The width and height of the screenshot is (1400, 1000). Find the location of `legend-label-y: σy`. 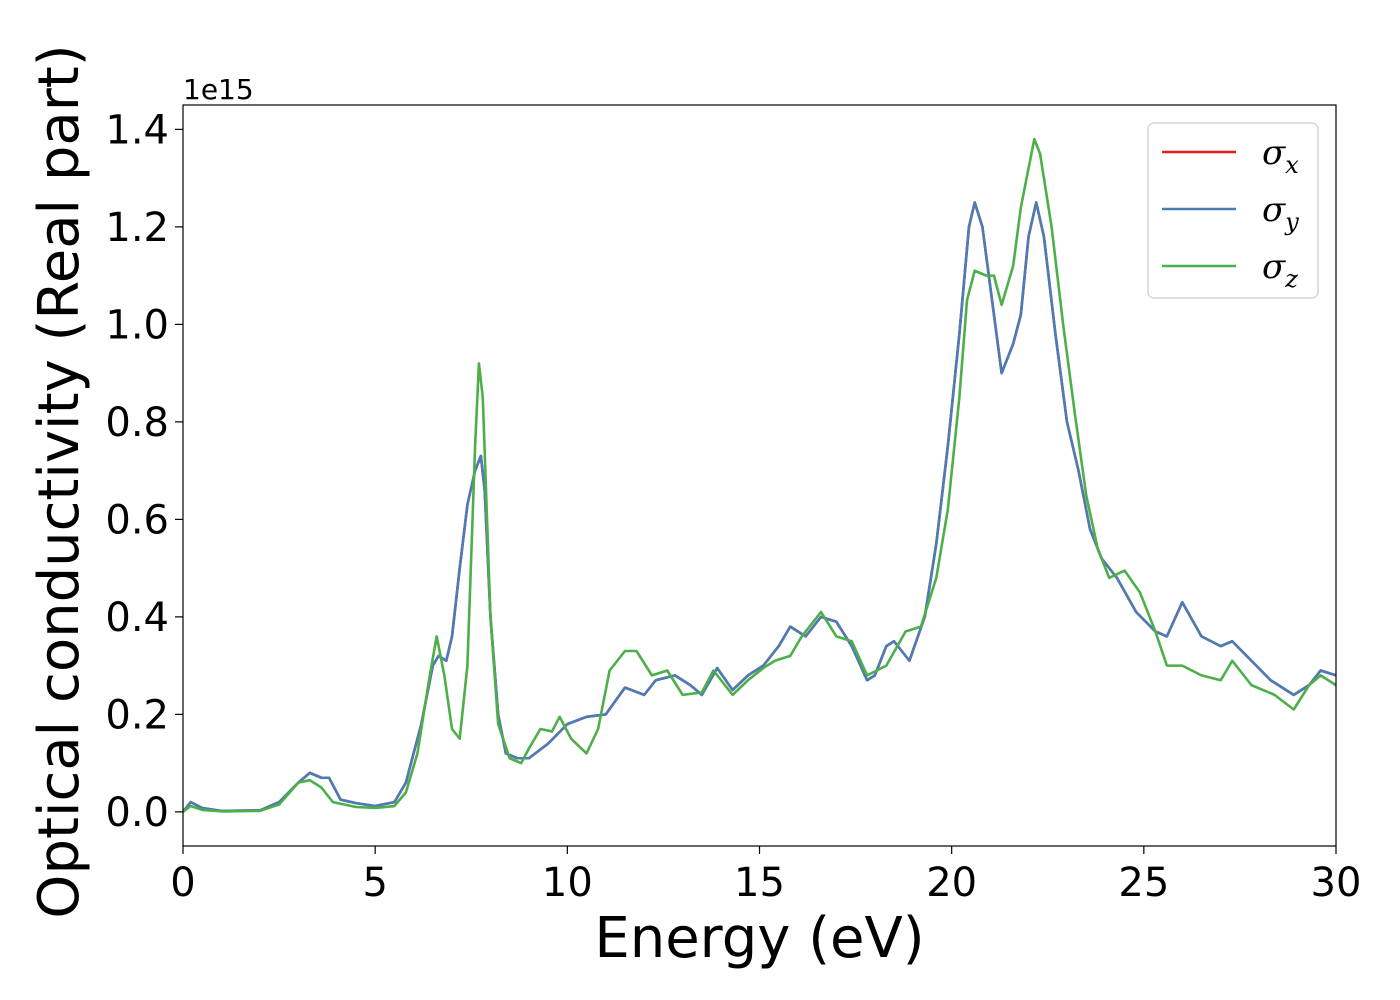

legend-label-y: σy is located at coordinates (1280, 213).